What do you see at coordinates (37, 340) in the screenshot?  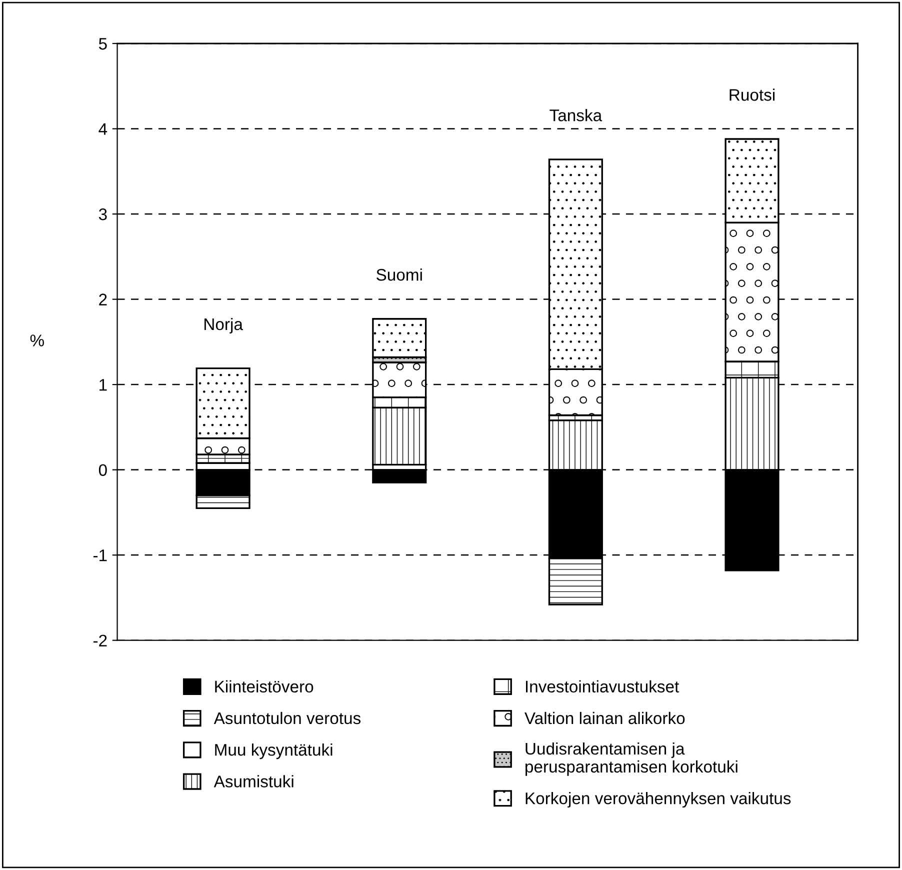 I see `y-axis-title: %` at bounding box center [37, 340].